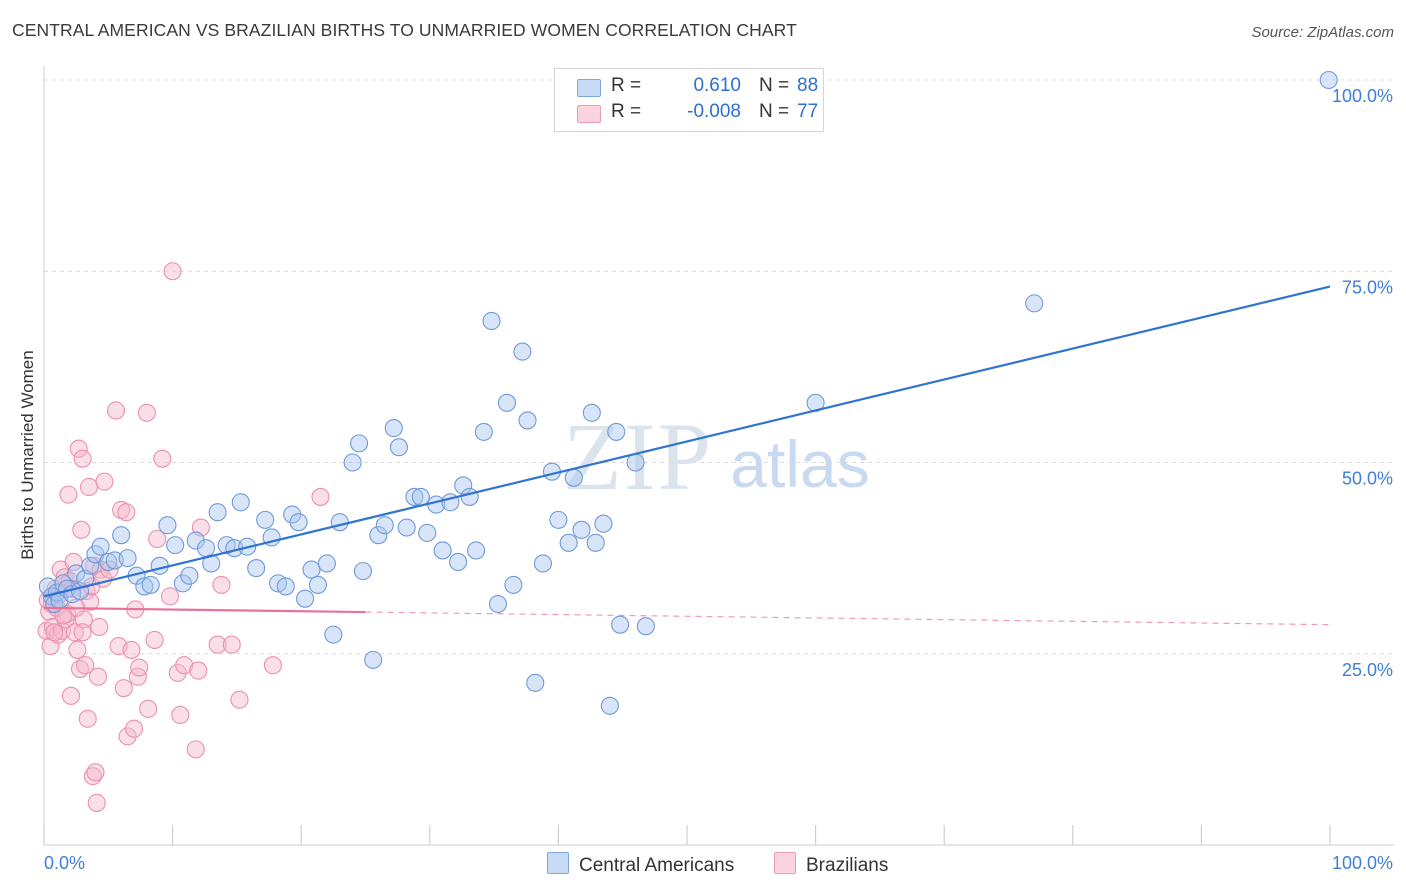  I want to click on chart-source: Source: ZipAtlas.com, so click(1322, 32).